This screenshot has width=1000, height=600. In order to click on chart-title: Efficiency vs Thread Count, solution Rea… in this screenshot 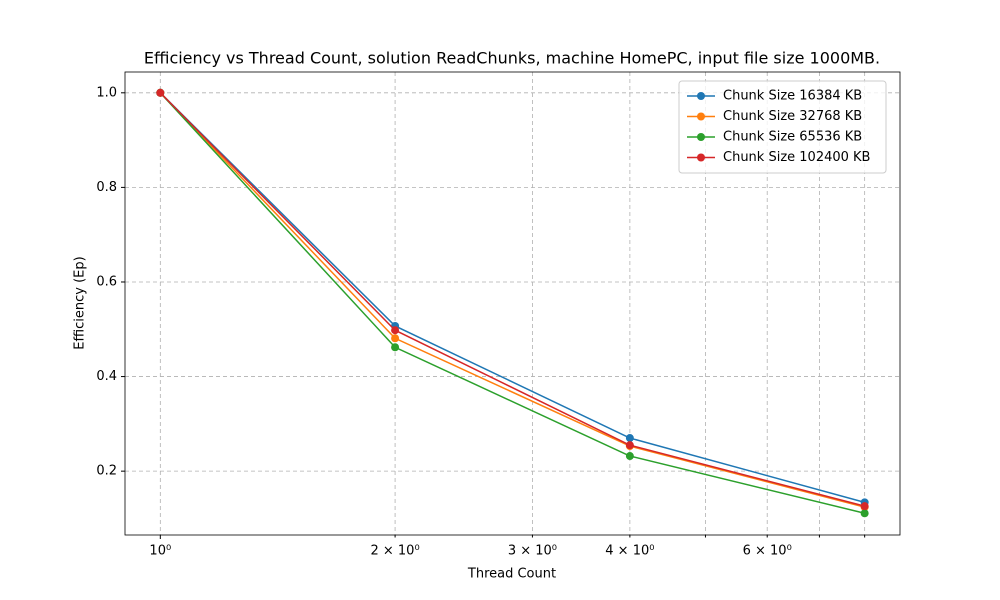, I will do `click(512, 58)`.